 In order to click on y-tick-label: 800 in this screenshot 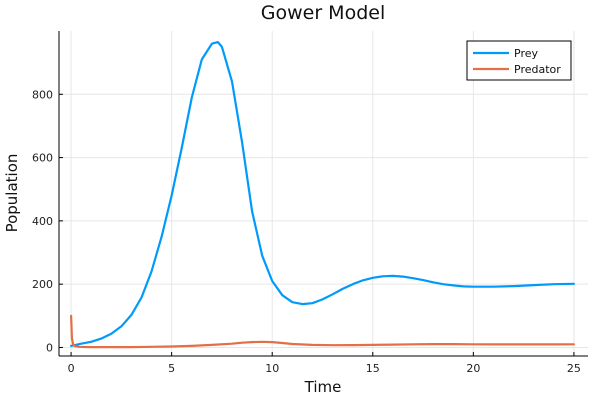, I will do `click(42, 94)`.